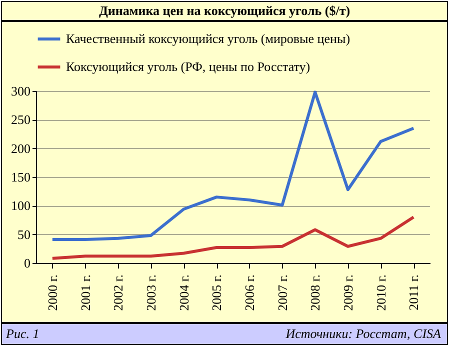 The height and width of the screenshot is (346, 449). What do you see at coordinates (216, 292) in the screenshot?
I see `x-tick-label: 2005 г.` at bounding box center [216, 292].